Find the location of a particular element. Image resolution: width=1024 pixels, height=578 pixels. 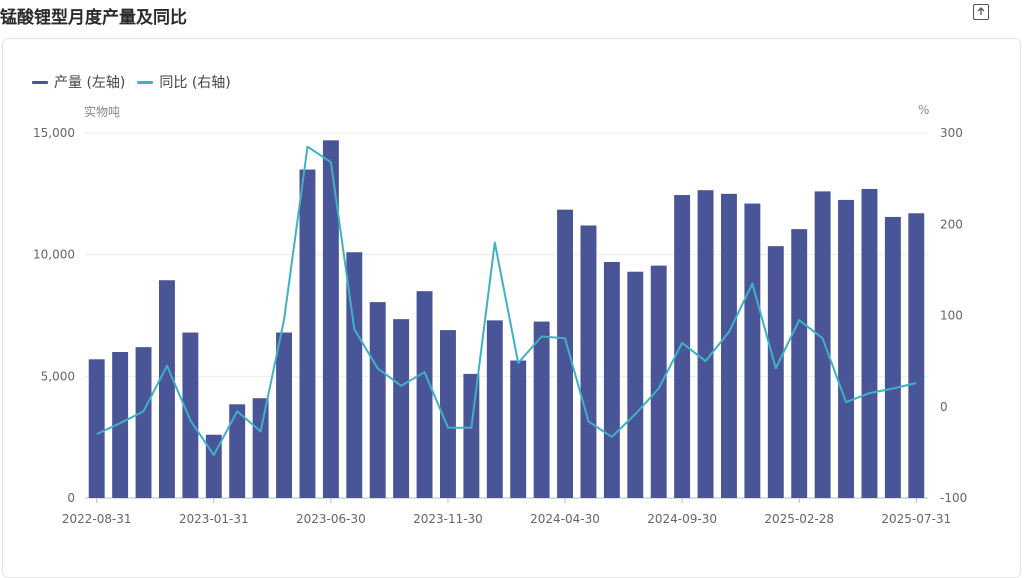

x-tick-label: 2023-11-30 is located at coordinates (448, 519).